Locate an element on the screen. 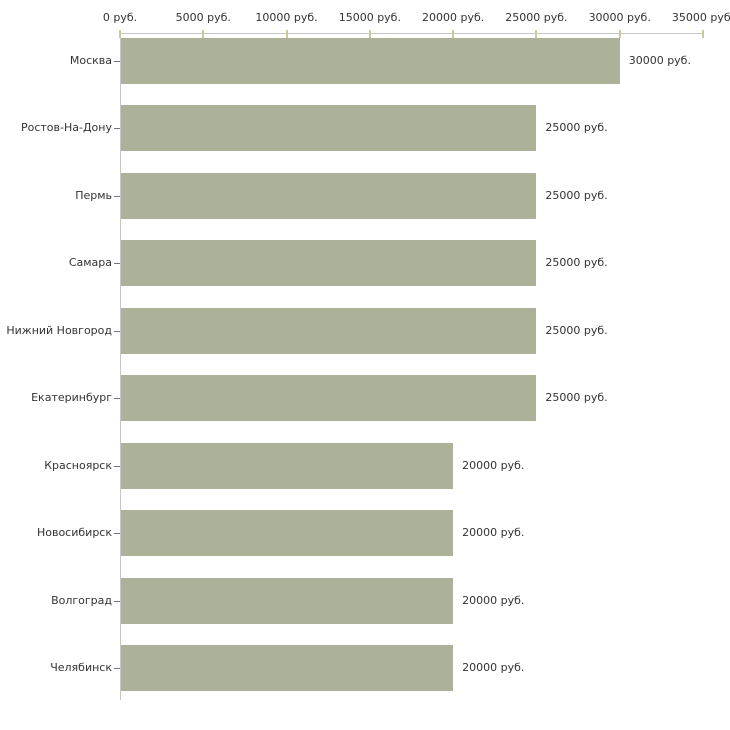 The height and width of the screenshot is (730, 730). category-label: Ростов-На-Дону is located at coordinates (66, 128).